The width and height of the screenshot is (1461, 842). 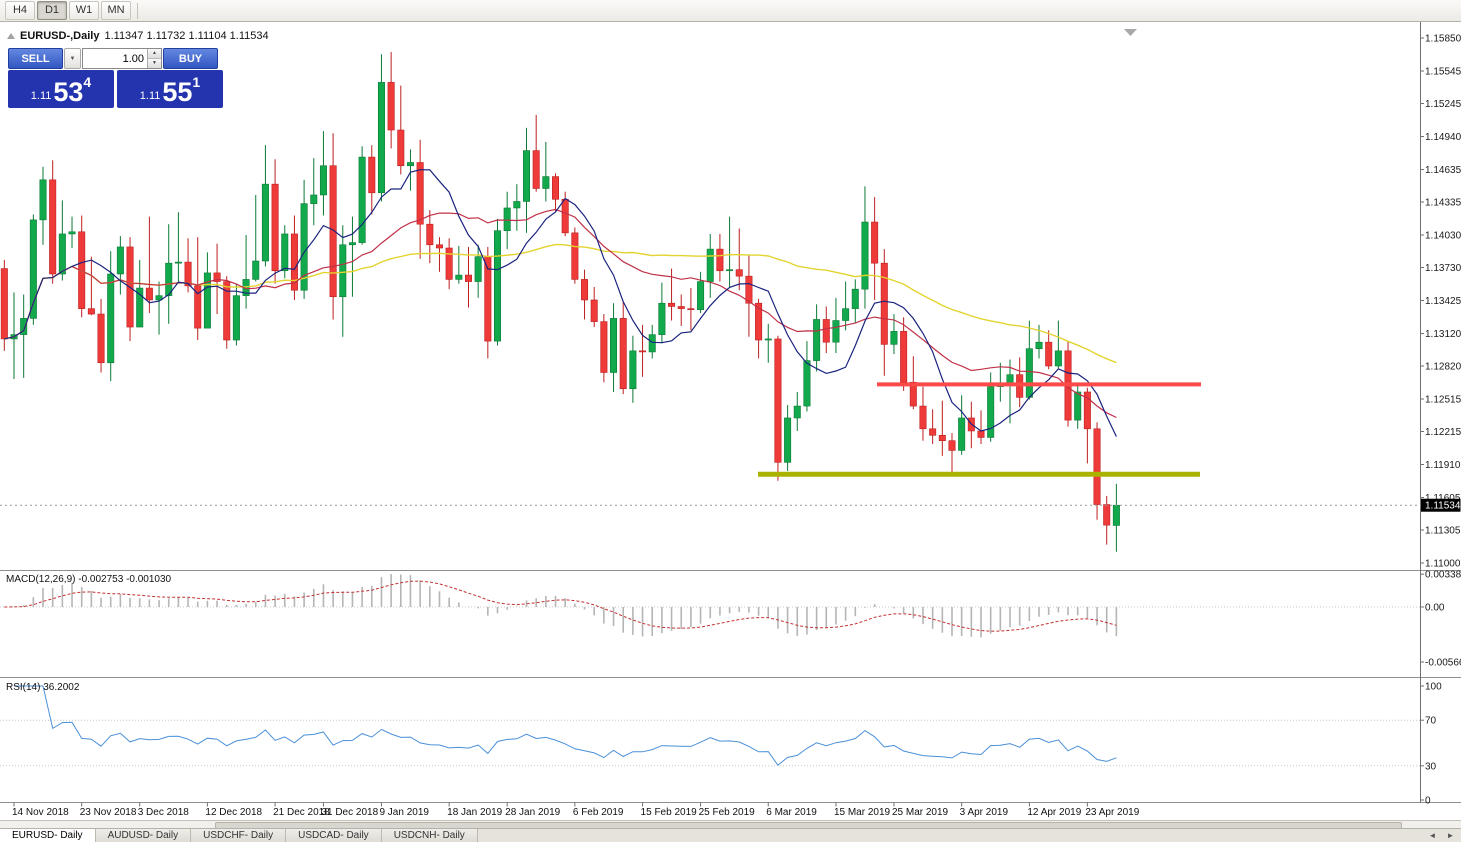 I want to click on svg-text: 9 Jan 2019, so click(x=404, y=812).